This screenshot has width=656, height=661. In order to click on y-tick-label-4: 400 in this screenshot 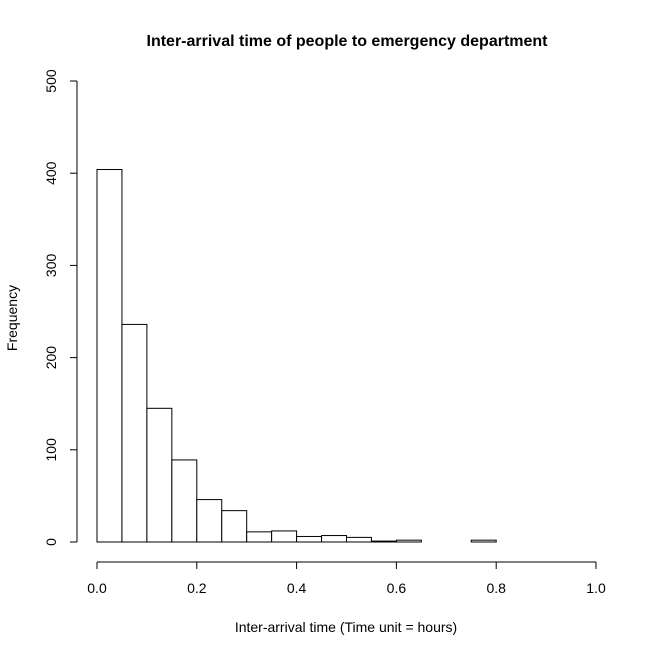, I will do `click(51, 173)`.